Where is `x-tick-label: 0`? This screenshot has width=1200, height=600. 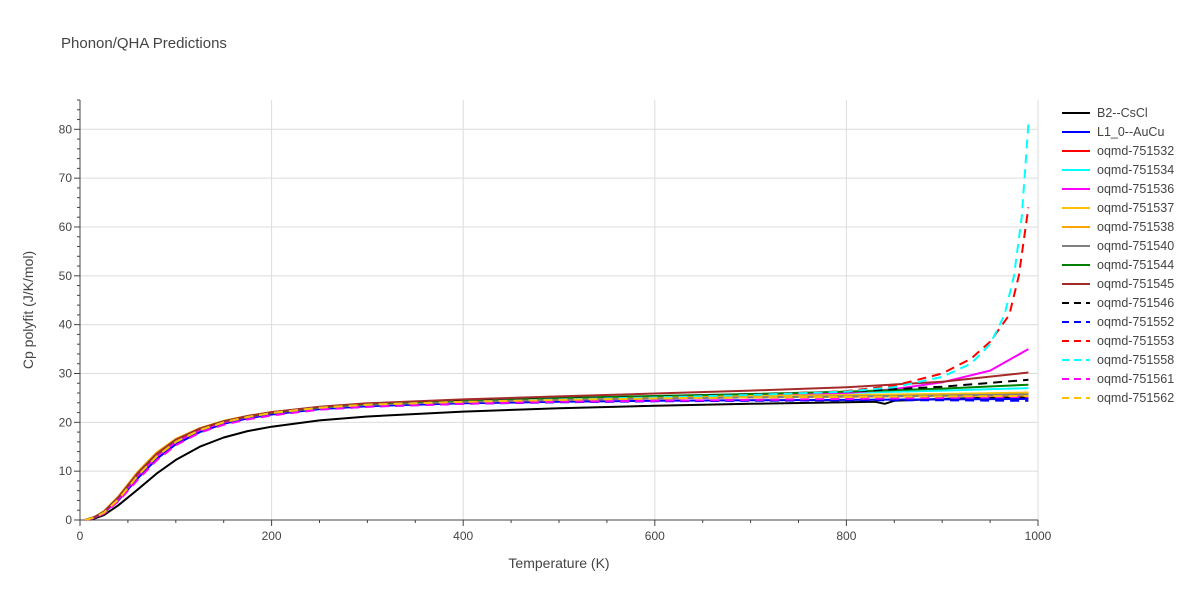 x-tick-label: 0 is located at coordinates (80, 536).